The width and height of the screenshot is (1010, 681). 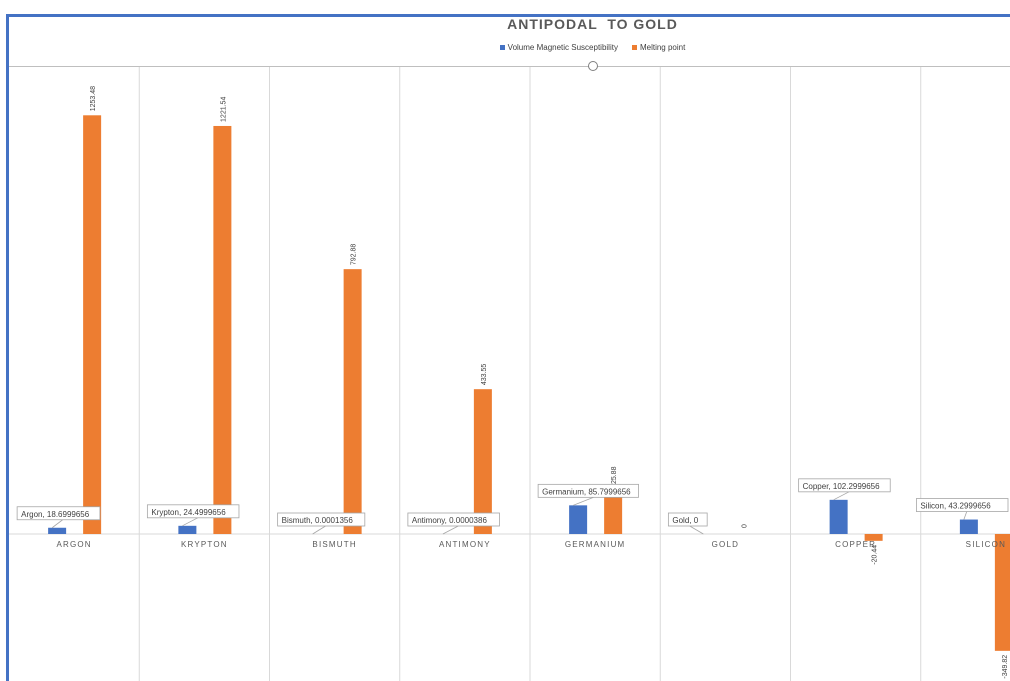 What do you see at coordinates (855, 544) in the screenshot?
I see `category-label: COPPER` at bounding box center [855, 544].